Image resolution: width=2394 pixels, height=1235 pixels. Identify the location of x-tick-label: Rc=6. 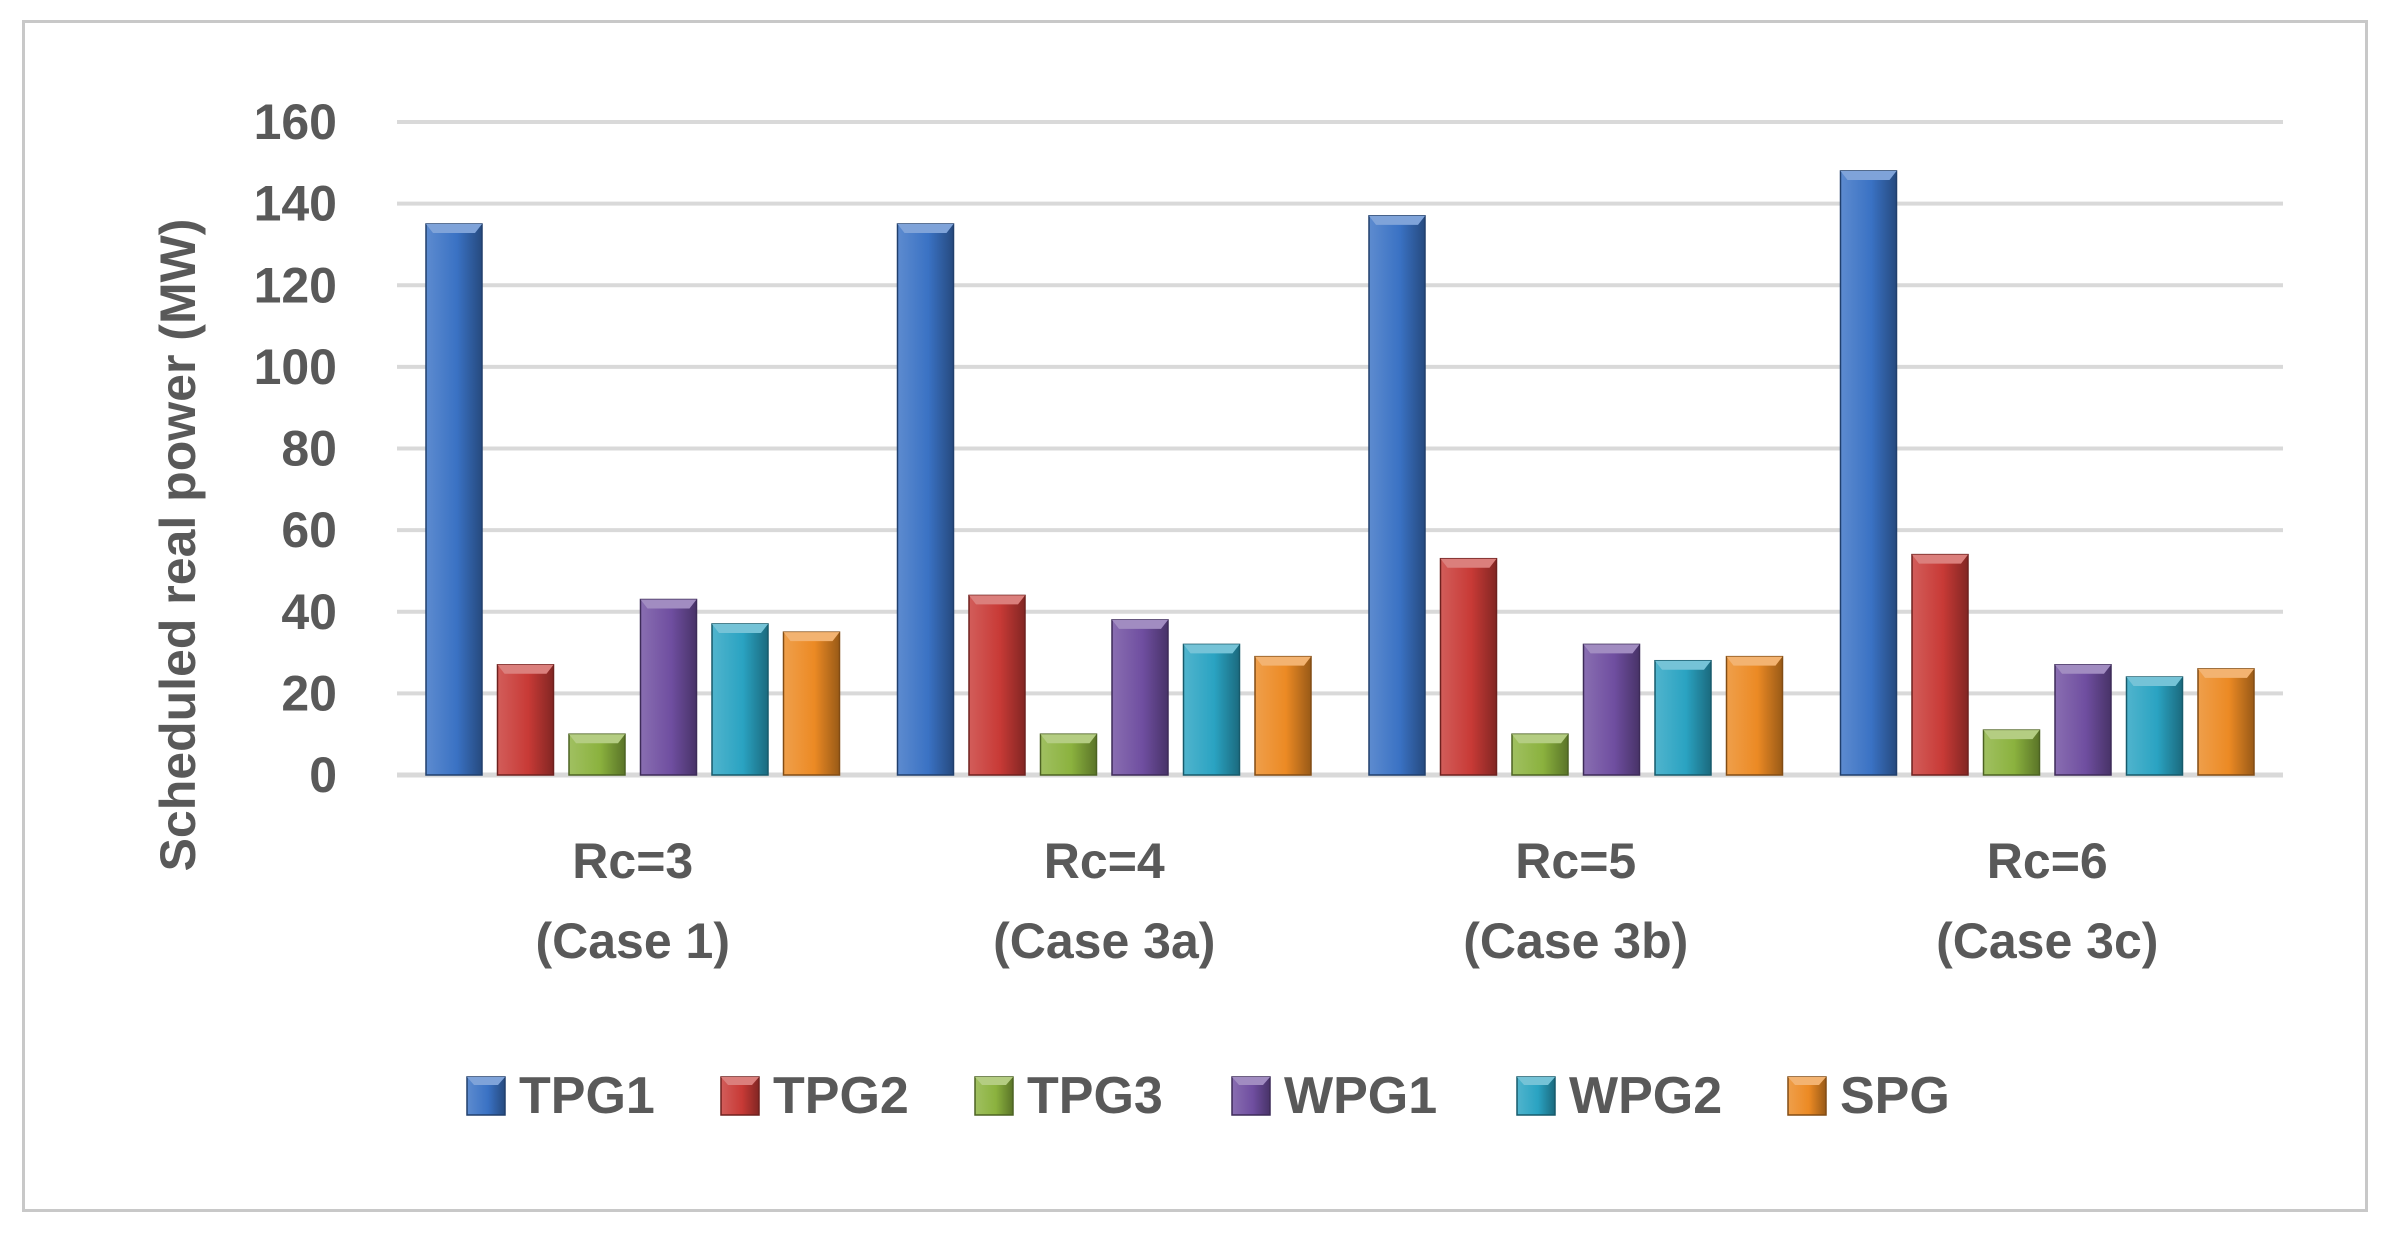
(2047, 861).